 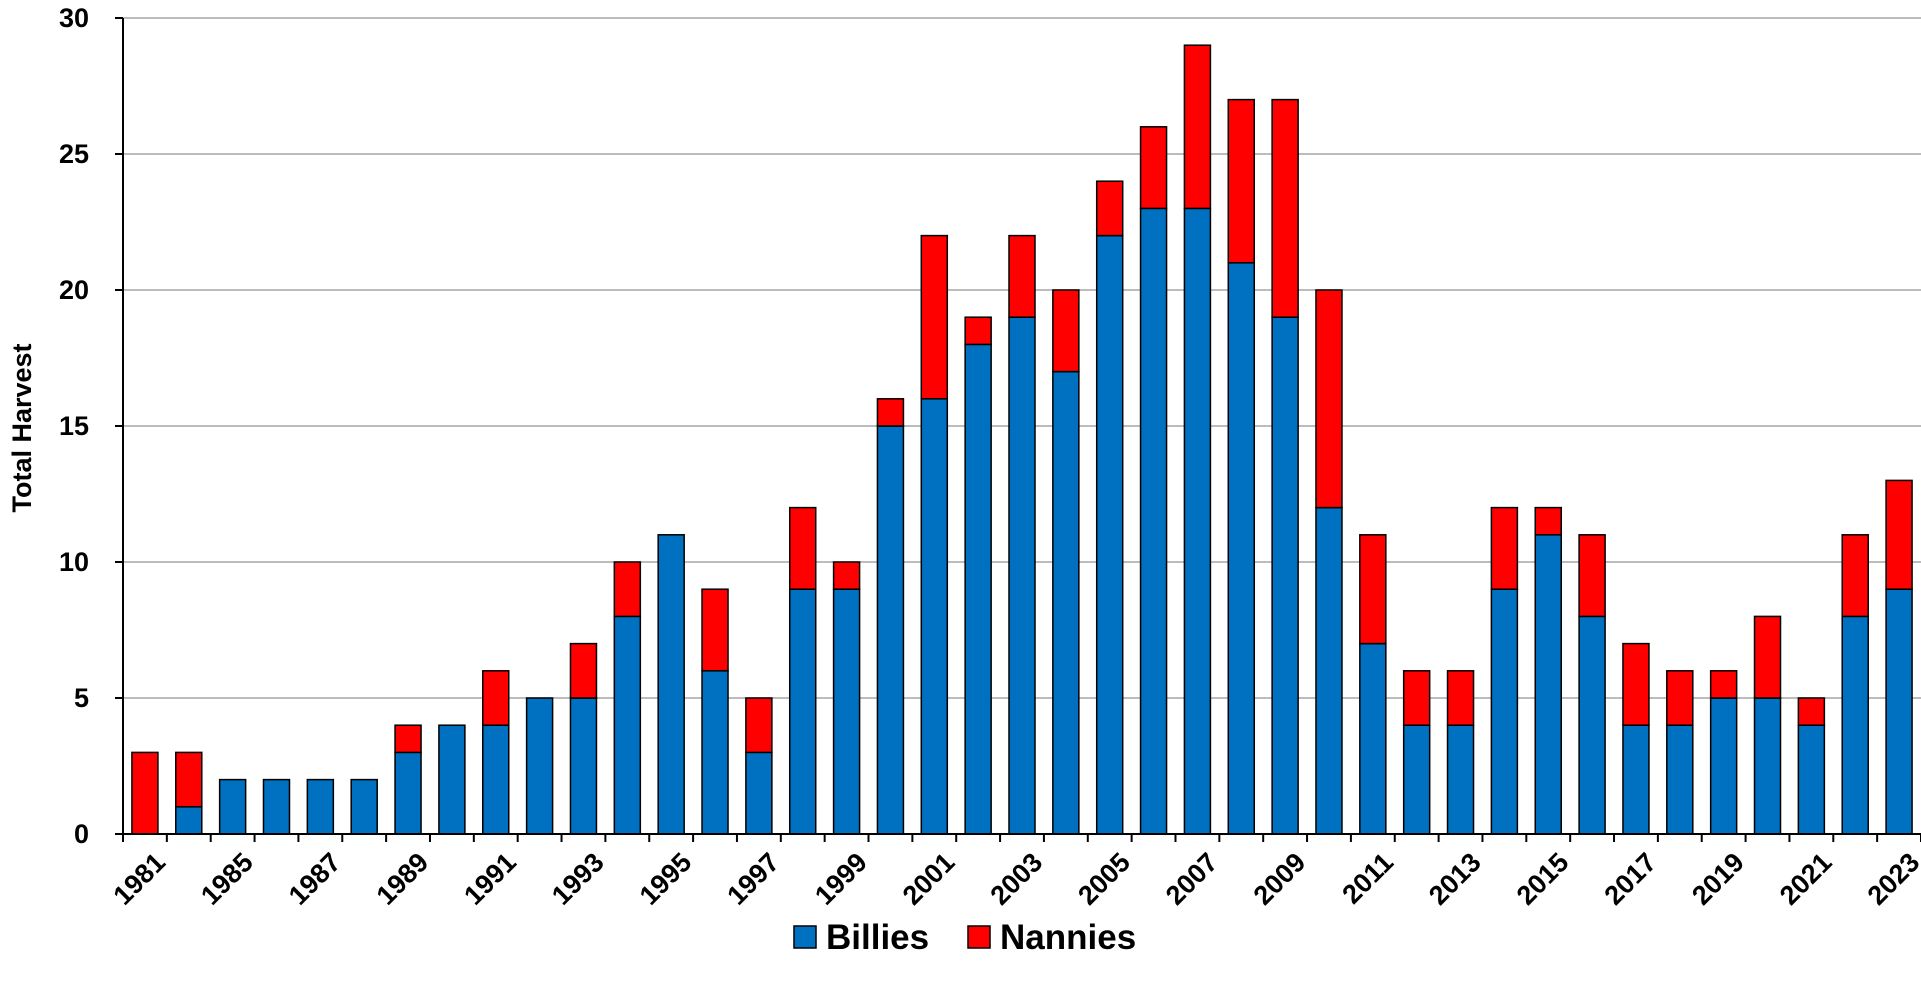 I want to click on y-tick-label: 30, so click(x=74, y=18).